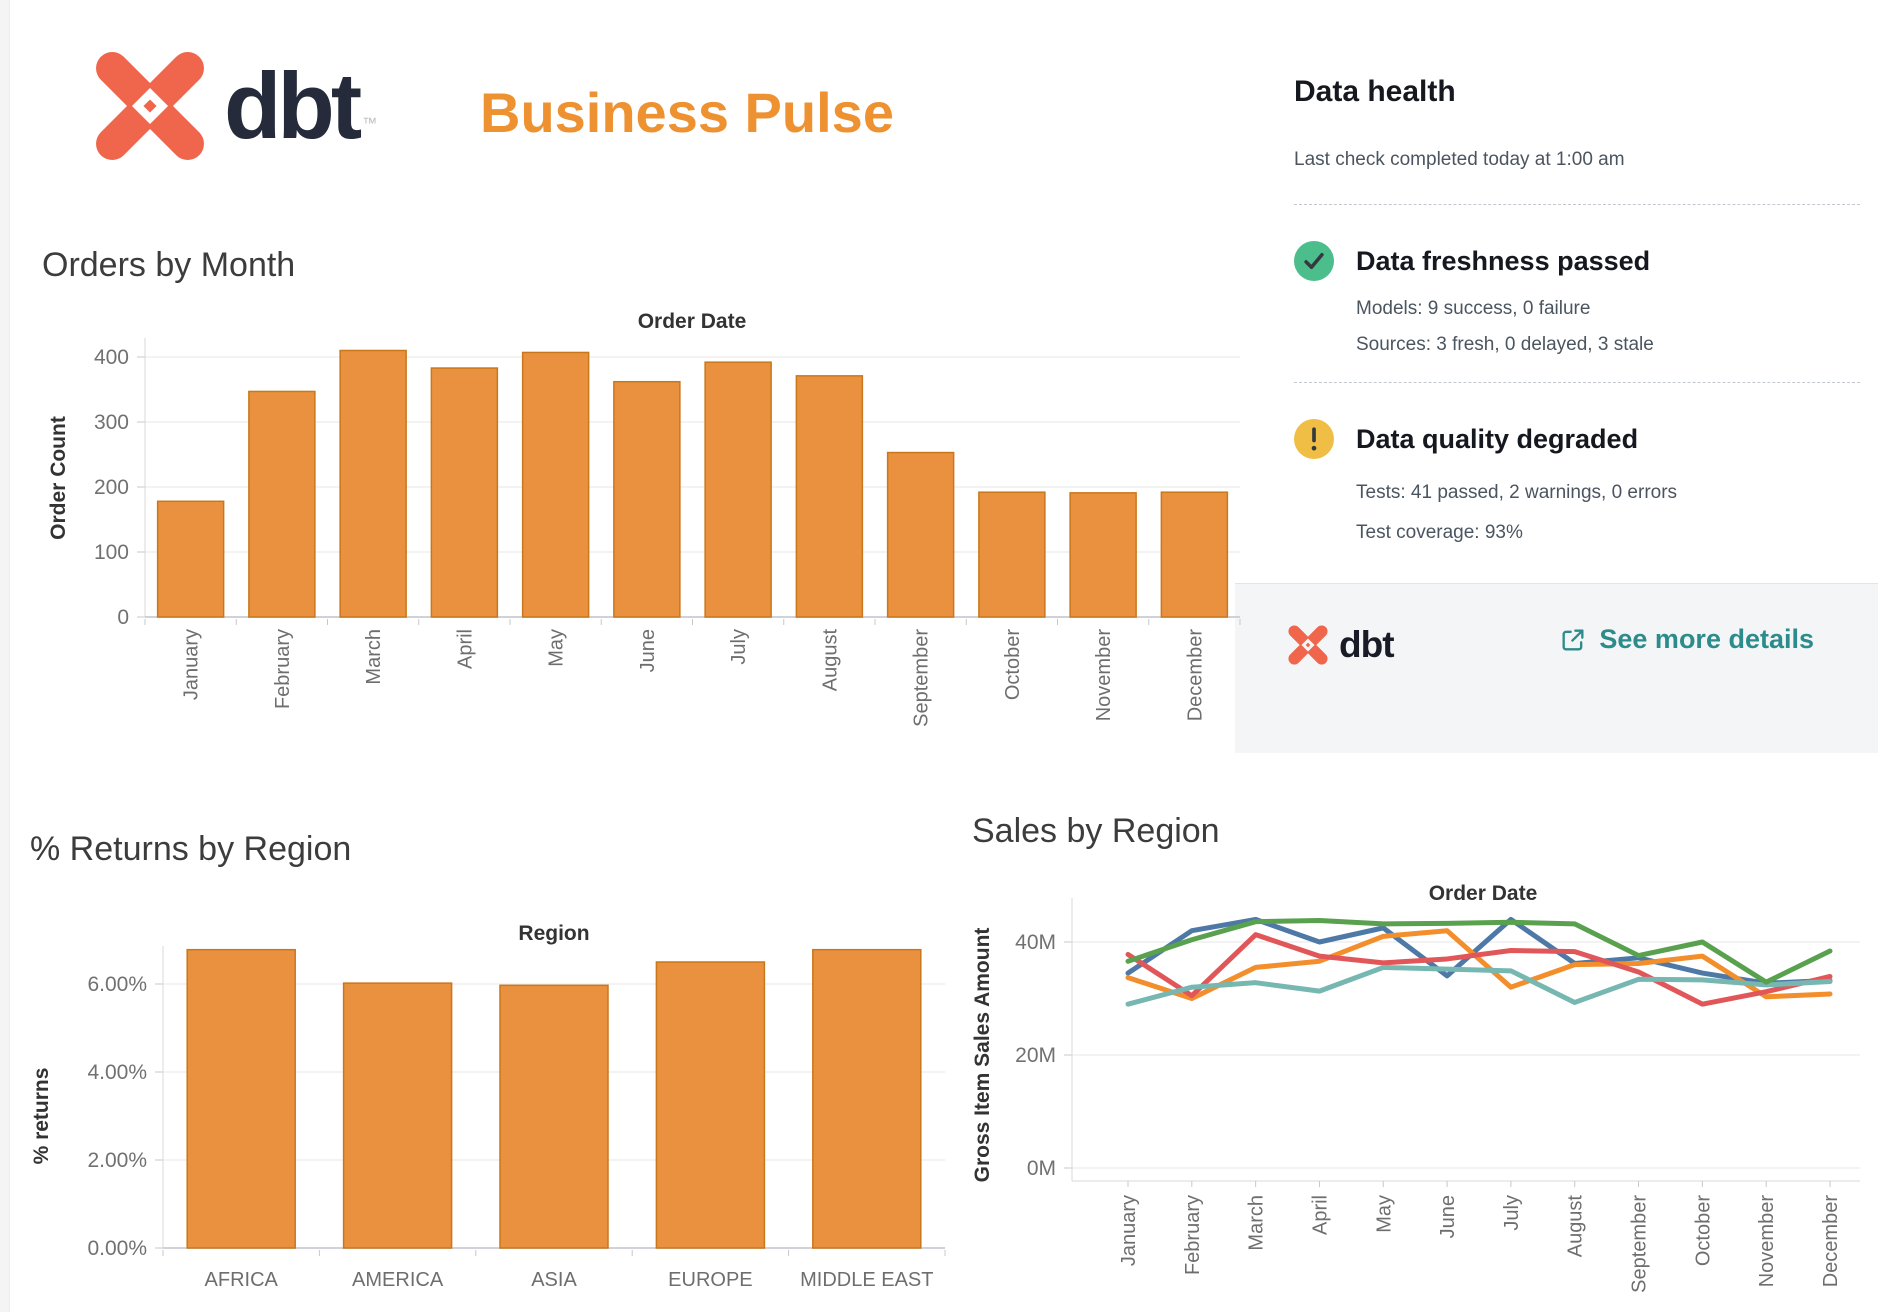  What do you see at coordinates (866, 1280) in the screenshot?
I see `x-category-label: MIDDLE EAST` at bounding box center [866, 1280].